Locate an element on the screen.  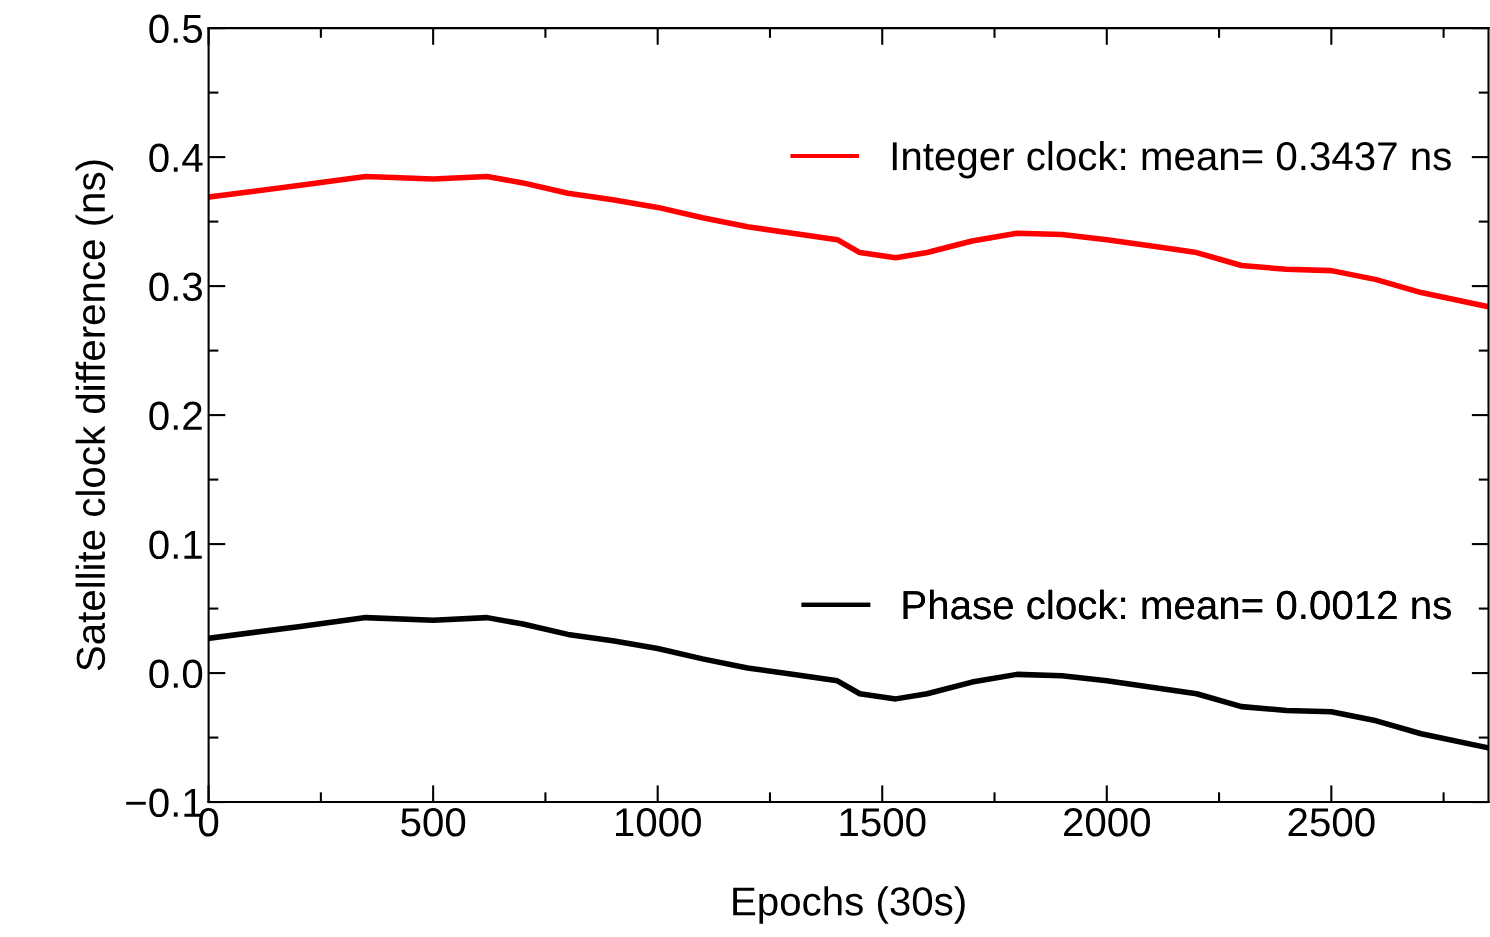
y-tick-label: 0.3 is located at coordinates (175, 287).